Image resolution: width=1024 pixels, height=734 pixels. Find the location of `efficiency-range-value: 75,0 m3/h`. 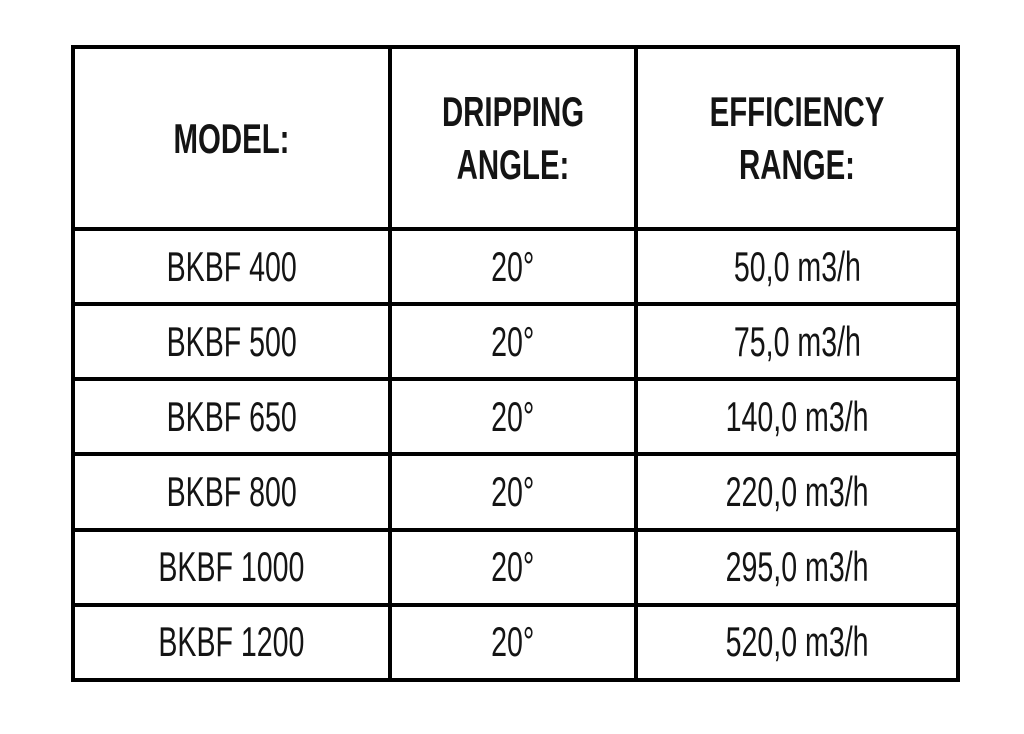

efficiency-range-value: 75,0 m3/h is located at coordinates (797, 341).